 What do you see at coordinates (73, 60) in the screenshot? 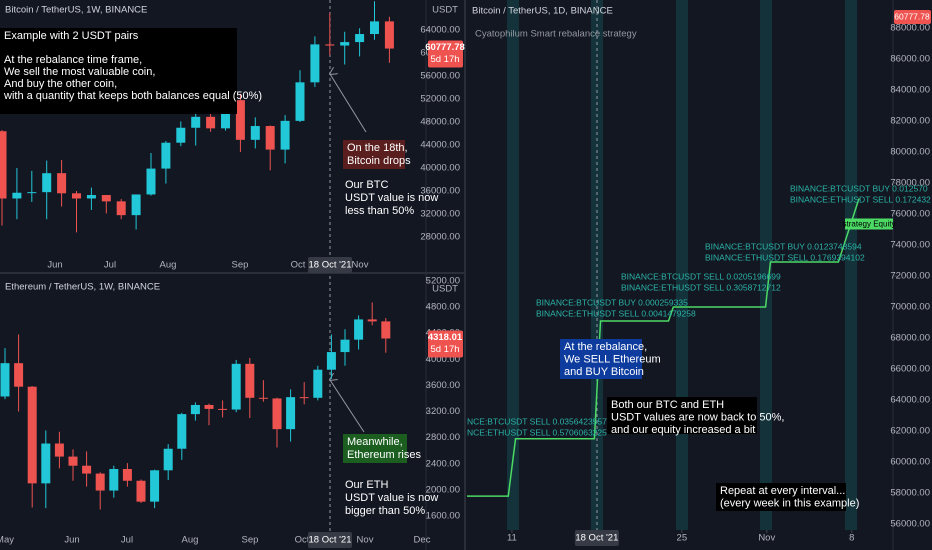
I see `annotation-text: At the rebalance time frame,` at bounding box center [73, 60].